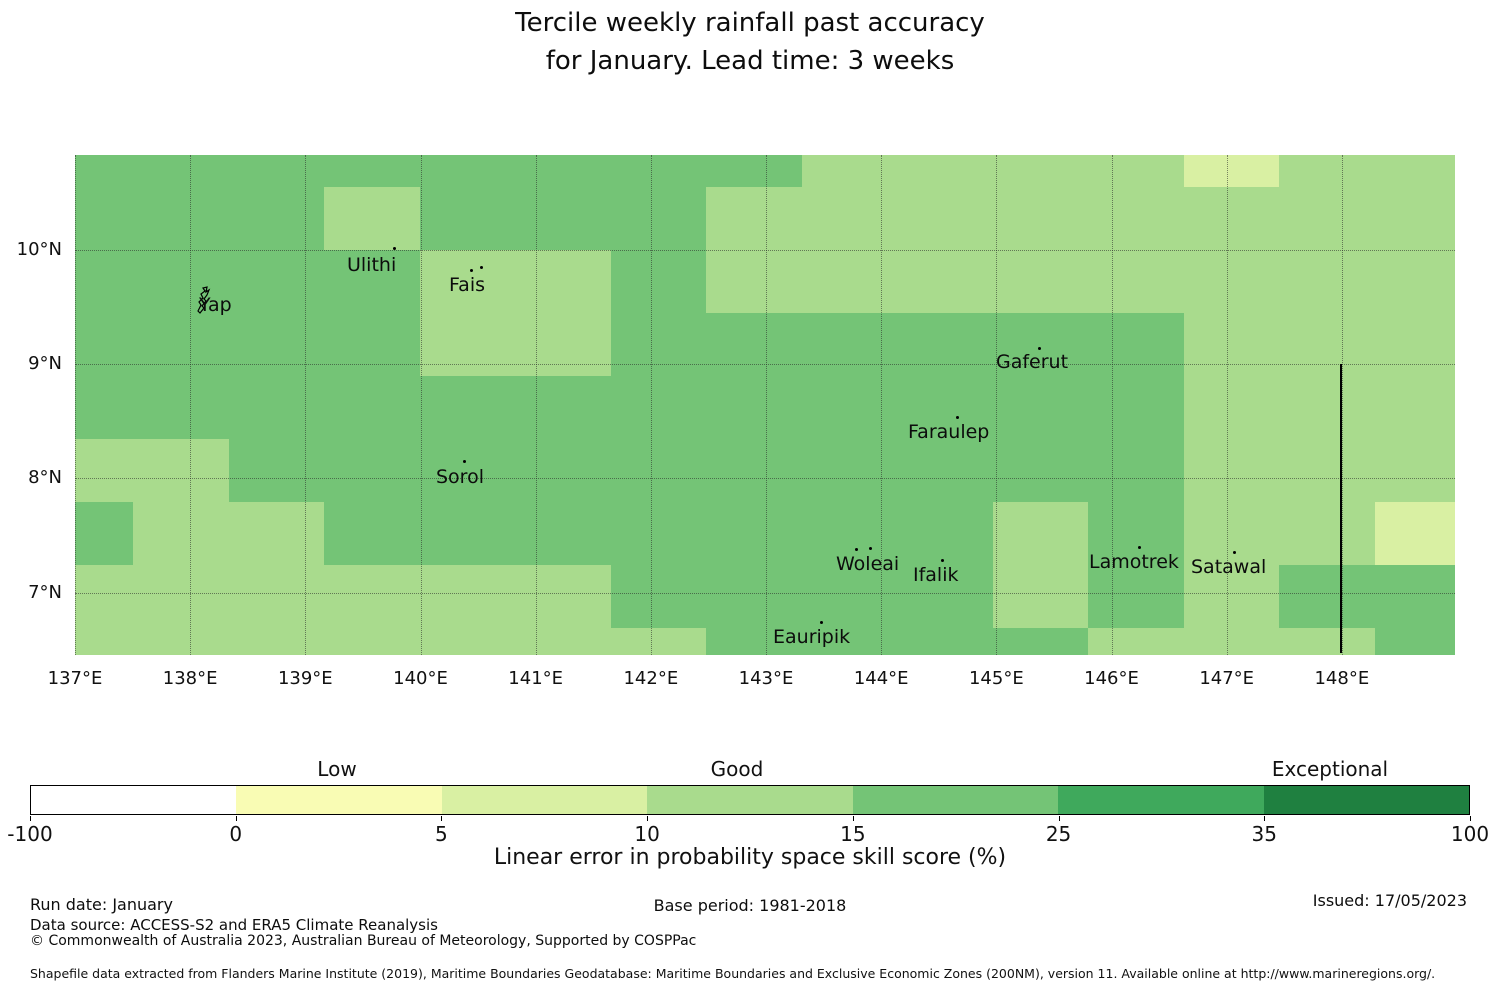 This screenshot has height=990, width=1500. I want to click on x-axis-tick-label: 147°E, so click(1227, 678).